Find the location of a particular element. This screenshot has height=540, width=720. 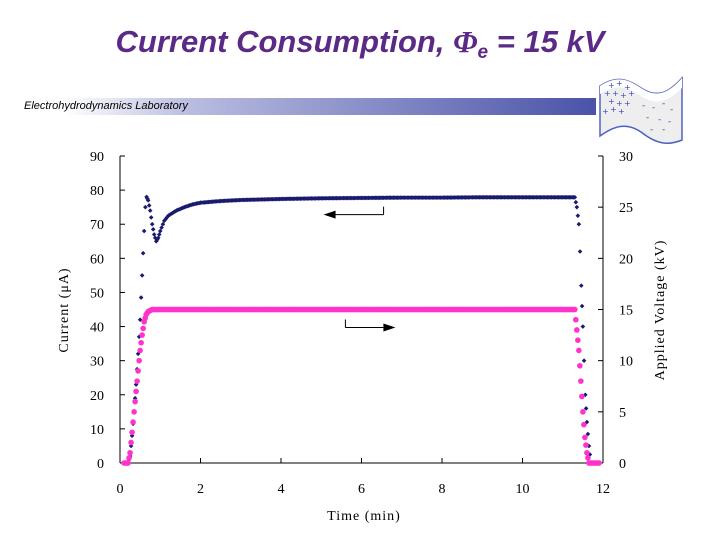

x-tick-label: 10 is located at coordinates (523, 489).